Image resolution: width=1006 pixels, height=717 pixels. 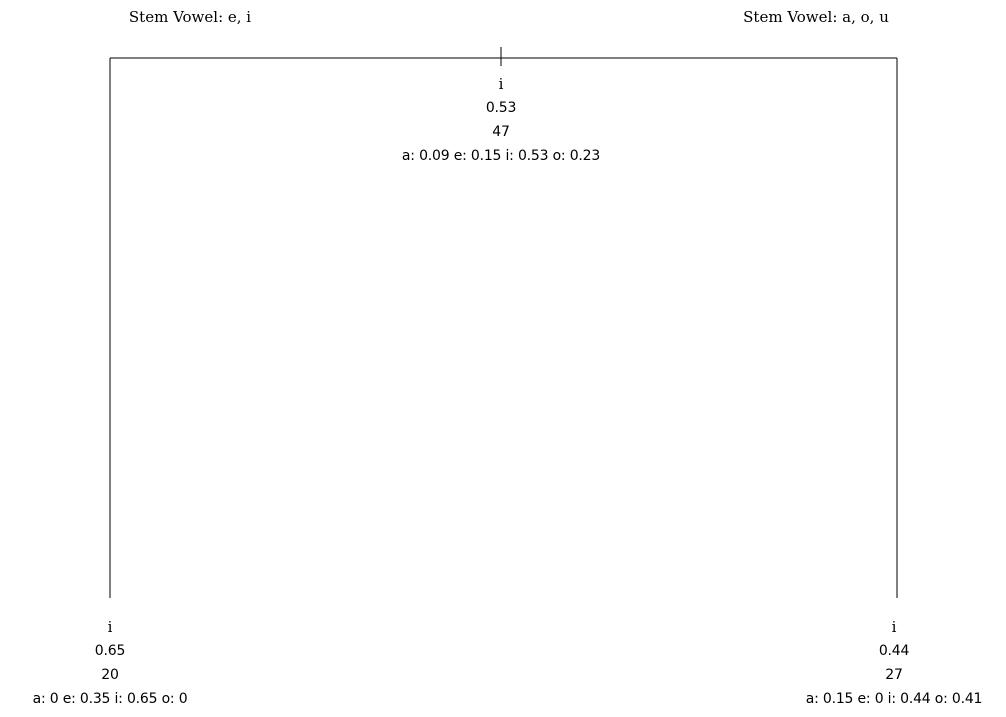 What do you see at coordinates (816, 17) in the screenshot?
I see `right-split-label: Stem Vowel: a, o, u` at bounding box center [816, 17].